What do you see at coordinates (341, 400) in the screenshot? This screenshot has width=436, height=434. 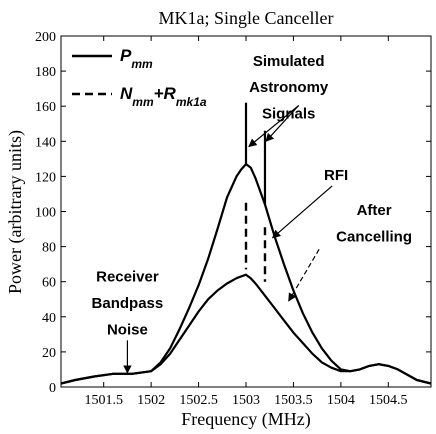 I see `x-tick-label: 1504` at bounding box center [341, 400].